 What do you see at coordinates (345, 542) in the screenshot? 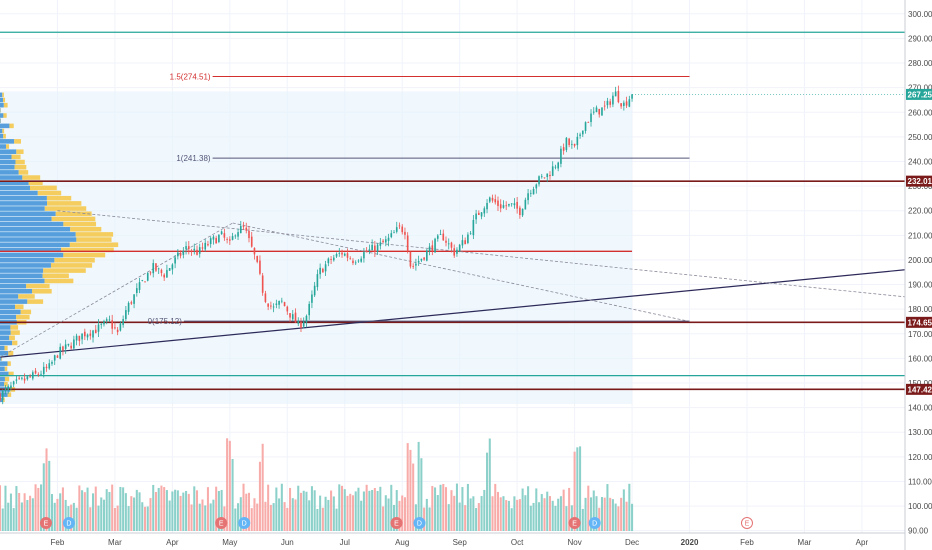
I see `x-tick-label: Jul` at bounding box center [345, 542].